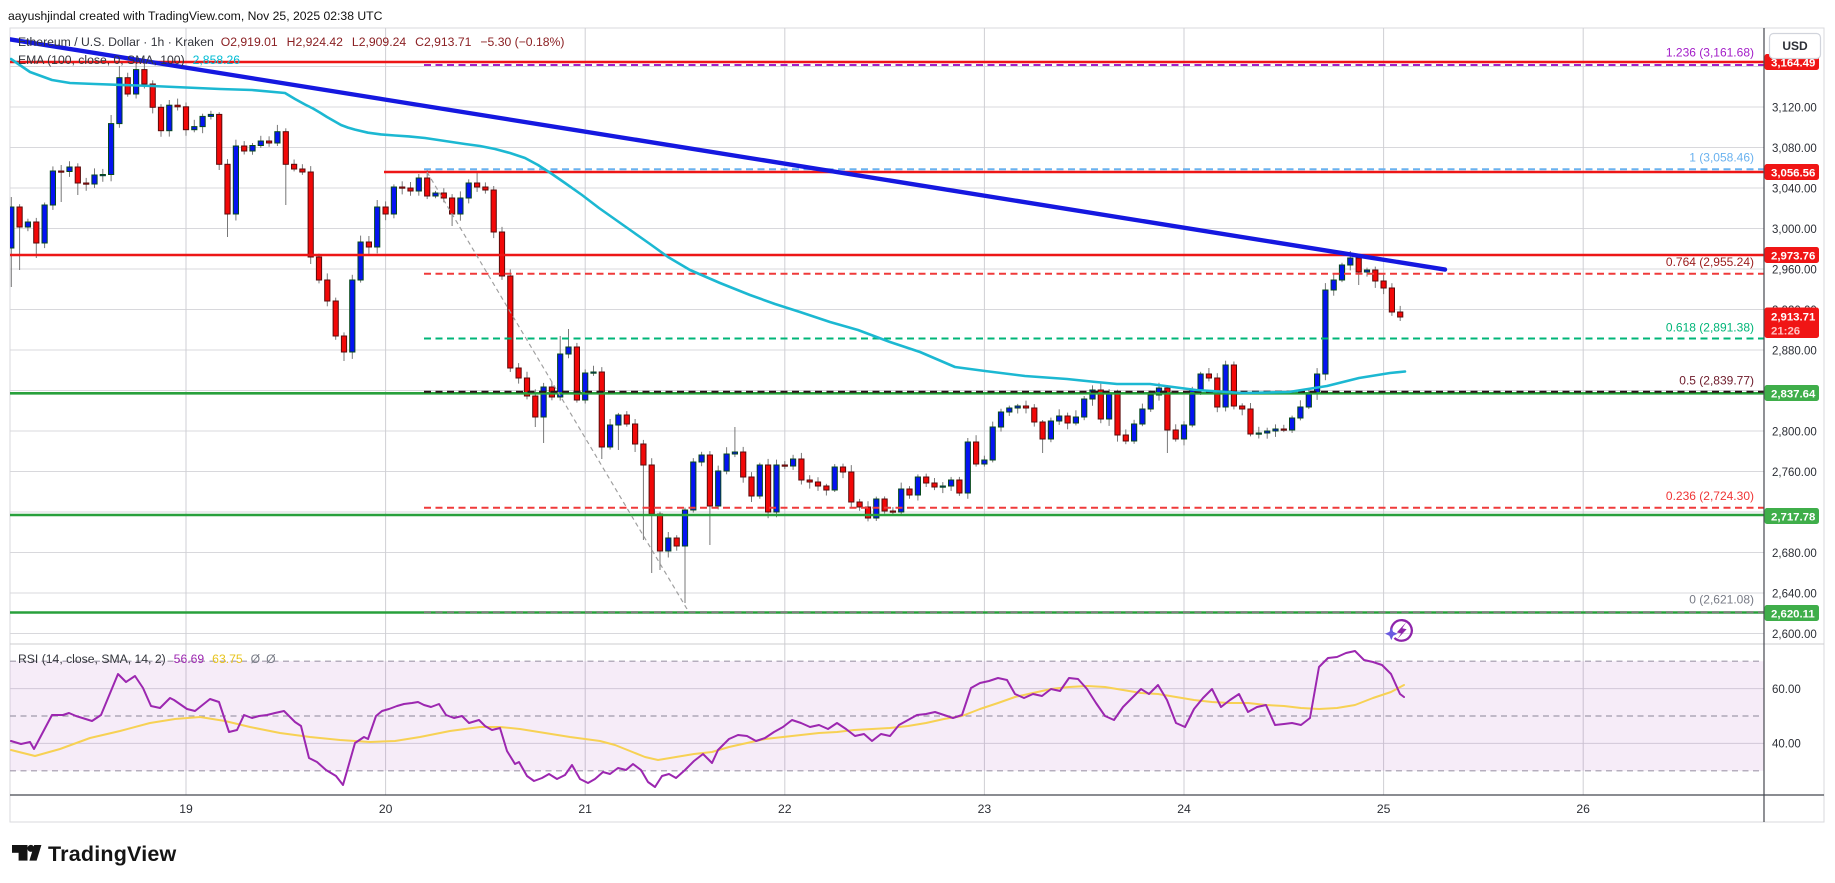  I want to click on svg-text: 23, so click(985, 809).